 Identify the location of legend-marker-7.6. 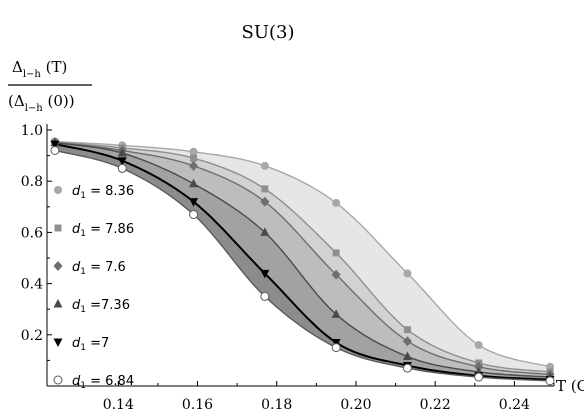
(58, 266).